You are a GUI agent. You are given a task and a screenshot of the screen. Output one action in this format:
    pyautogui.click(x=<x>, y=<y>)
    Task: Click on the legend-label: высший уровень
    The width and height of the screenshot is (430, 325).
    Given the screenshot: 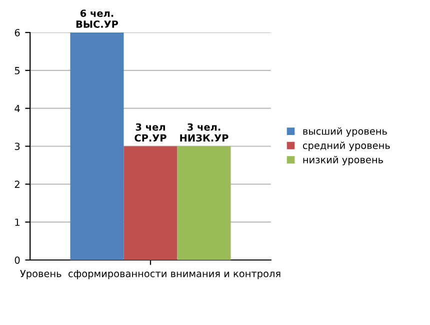 What is the action you would take?
    pyautogui.click(x=345, y=132)
    